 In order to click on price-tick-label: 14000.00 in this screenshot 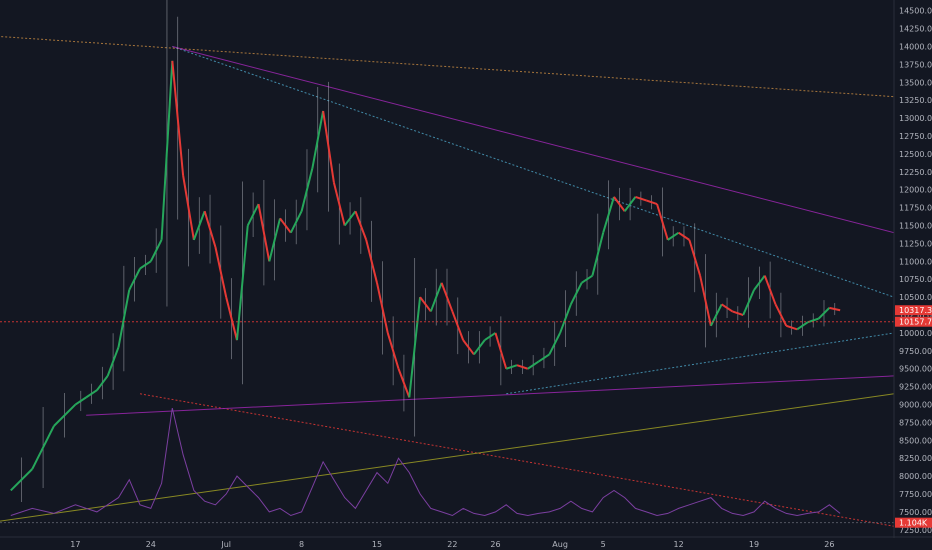, I will do `click(915, 47)`.